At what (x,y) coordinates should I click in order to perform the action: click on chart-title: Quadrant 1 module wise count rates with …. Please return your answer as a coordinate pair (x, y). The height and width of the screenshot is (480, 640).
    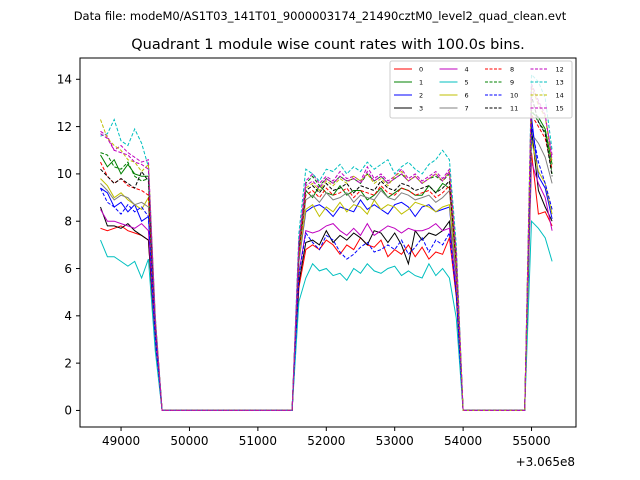
    Looking at the image, I should click on (328, 45).